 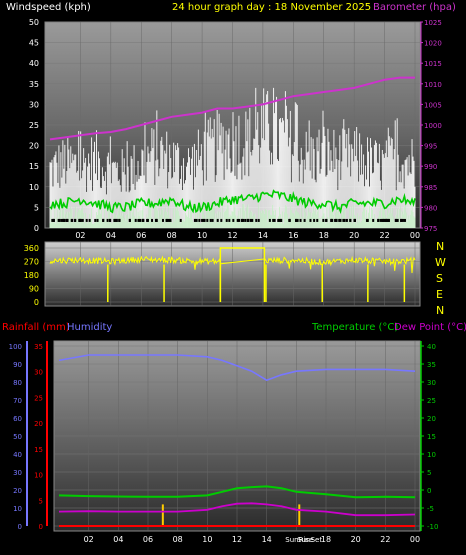 What do you see at coordinates (431, 455) in the screenshot?
I see `temp-y-tick-10: 10` at bounding box center [431, 455].